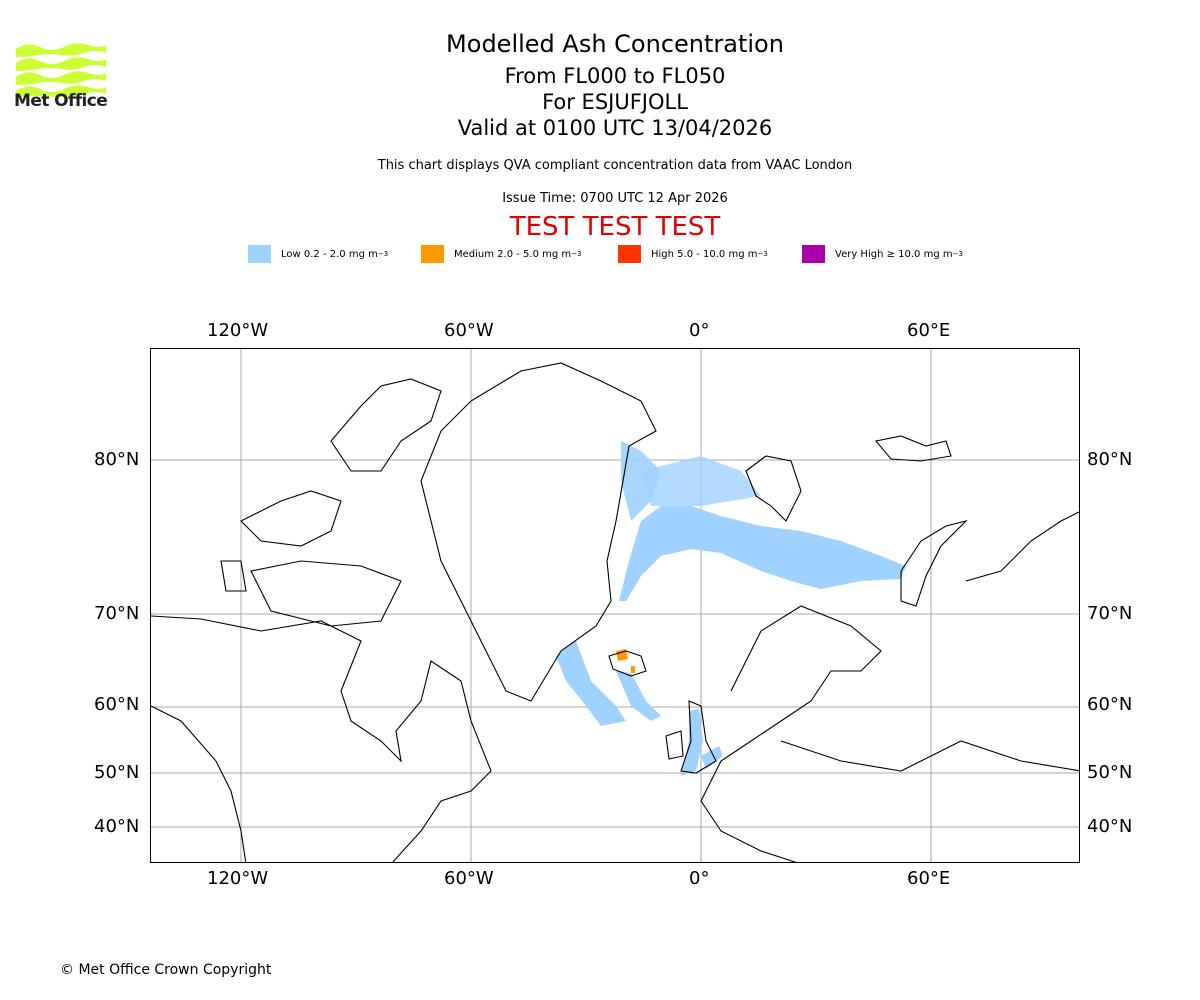 The height and width of the screenshot is (1000, 1200). Describe the element at coordinates (329, 254) in the screenshot. I see `legend-label: Low 0.2 - 2.0 mg m` at that location.